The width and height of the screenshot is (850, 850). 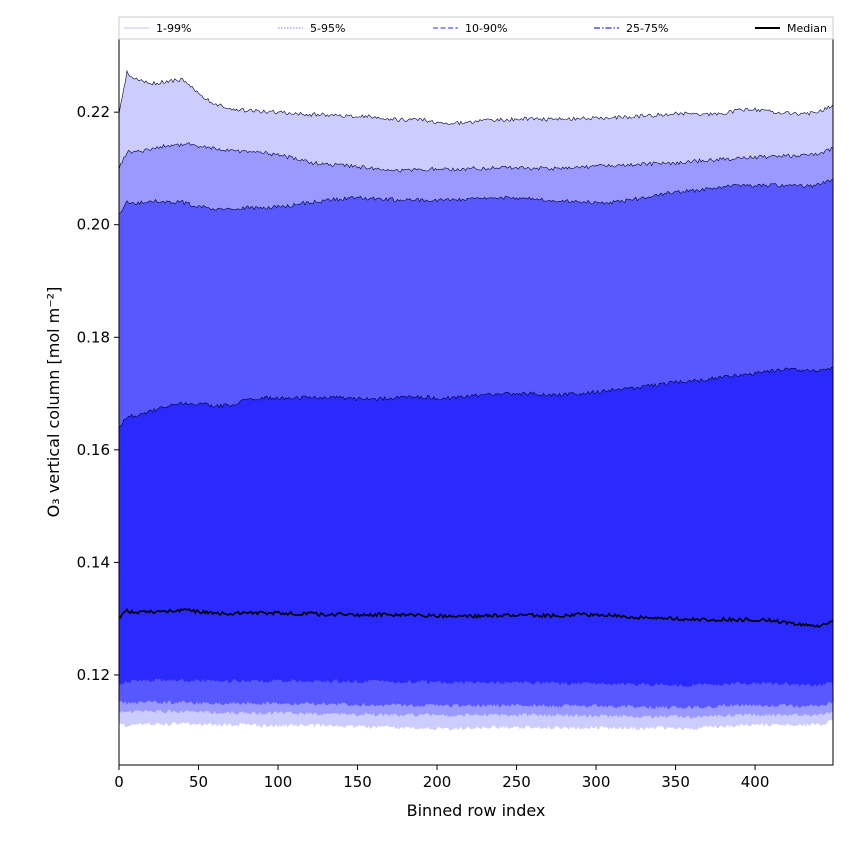 What do you see at coordinates (173, 28) in the screenshot?
I see `legend-label: 1-99%` at bounding box center [173, 28].